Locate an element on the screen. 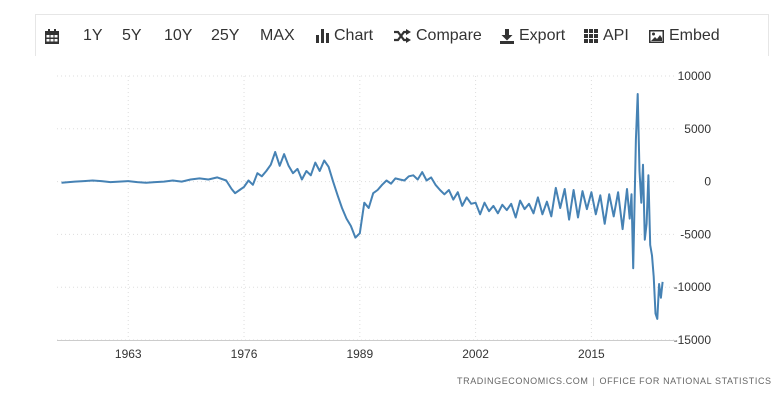  api-label: API is located at coordinates (616, 35).